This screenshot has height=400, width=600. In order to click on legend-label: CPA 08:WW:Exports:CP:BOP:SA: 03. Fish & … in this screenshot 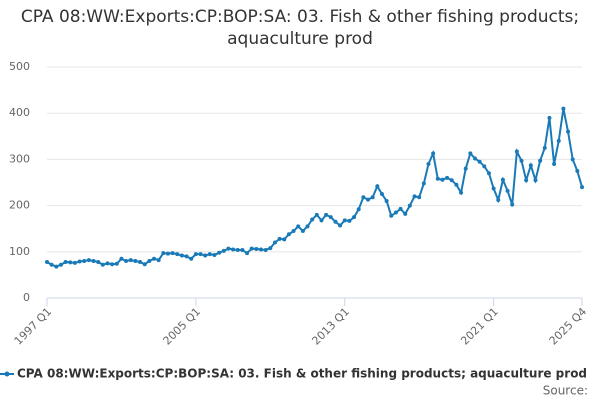, I will do `click(302, 374)`.